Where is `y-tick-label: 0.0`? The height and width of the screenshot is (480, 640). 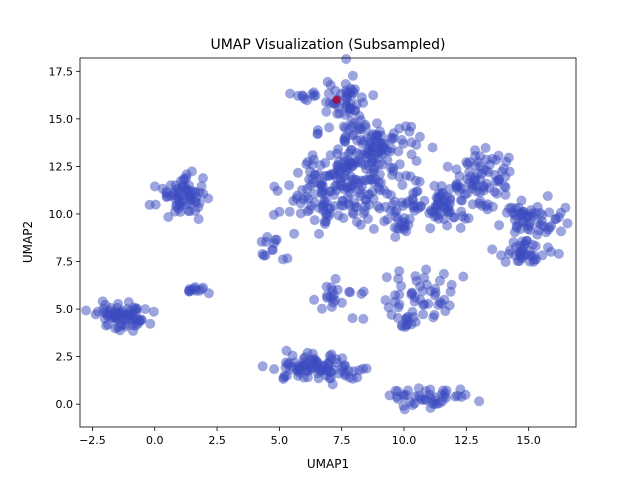 y-tick-label: 0.0 is located at coordinates (65, 404).